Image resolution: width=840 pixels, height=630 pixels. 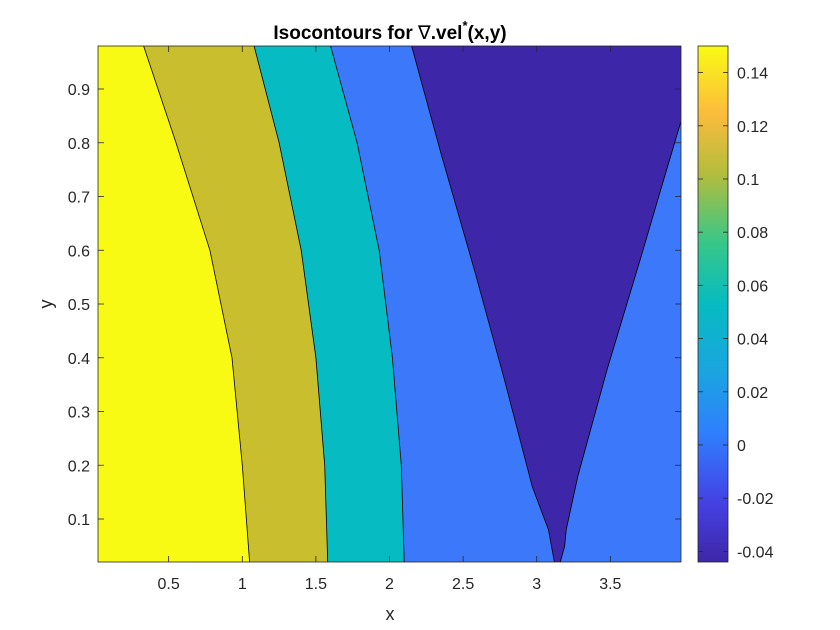 I want to click on x-tick-label: 1.5, so click(x=316, y=584).